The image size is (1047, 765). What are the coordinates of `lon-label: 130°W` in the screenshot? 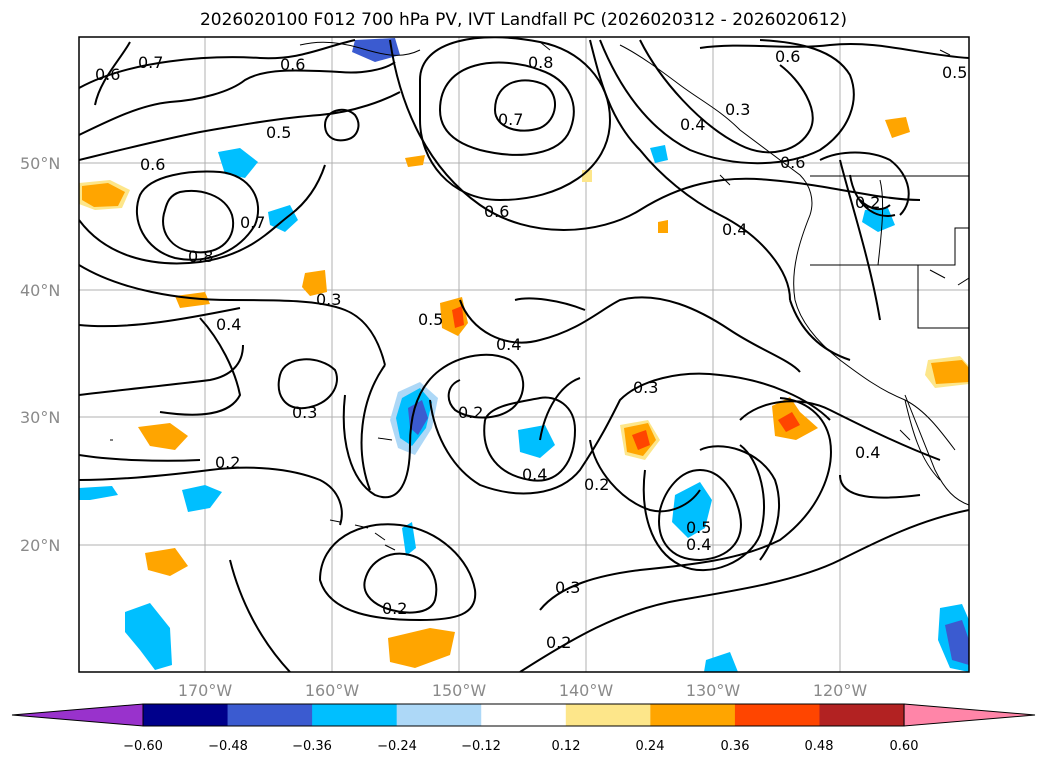 It's located at (713, 690).